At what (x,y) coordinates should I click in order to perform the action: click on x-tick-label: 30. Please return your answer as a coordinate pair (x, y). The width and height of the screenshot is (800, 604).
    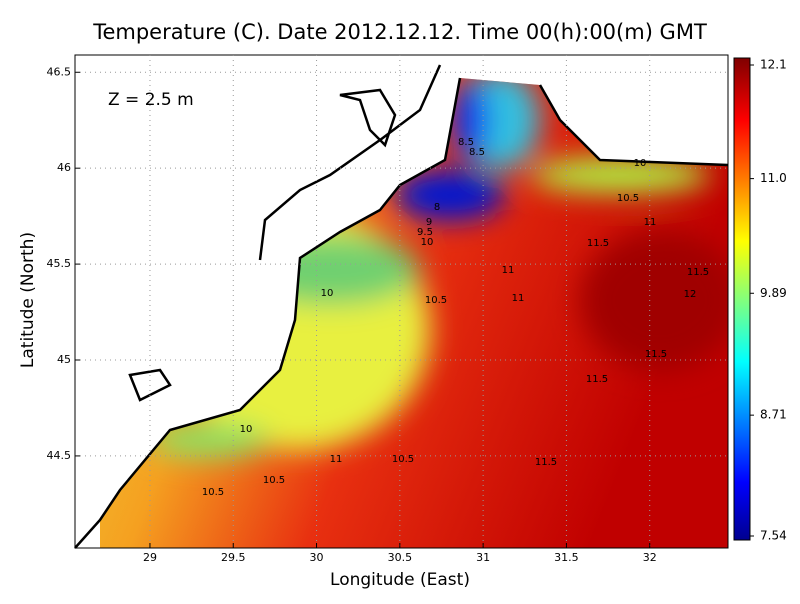
    Looking at the image, I should click on (317, 557).